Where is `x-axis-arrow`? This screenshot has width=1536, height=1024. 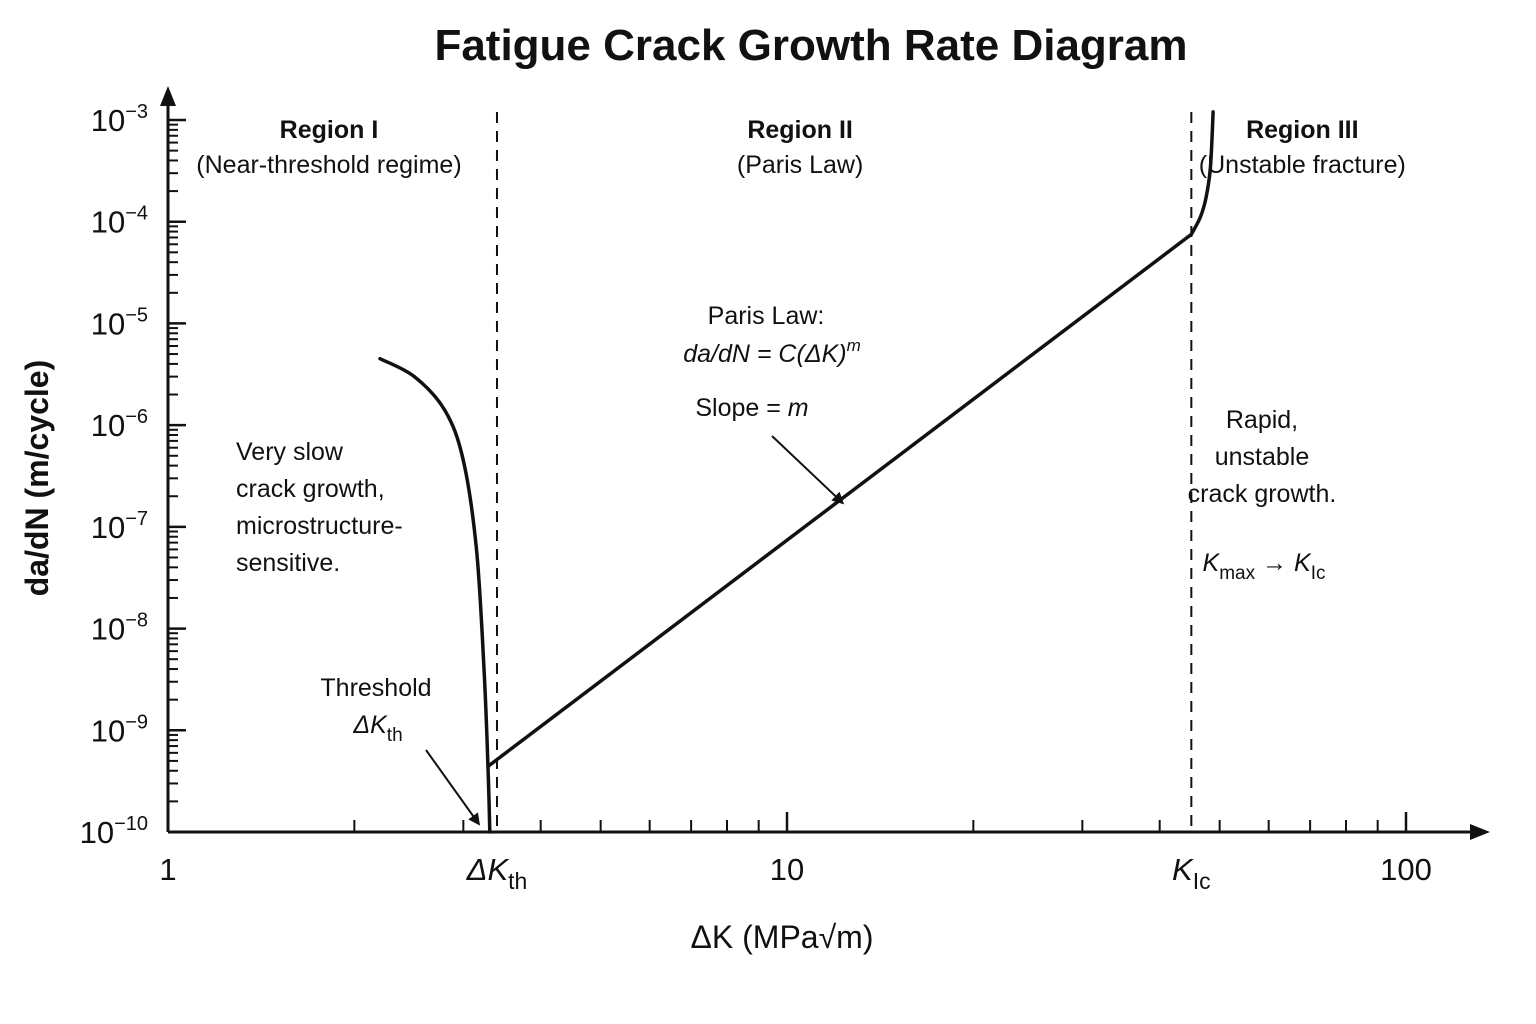 x-axis-arrow is located at coordinates (1480, 832).